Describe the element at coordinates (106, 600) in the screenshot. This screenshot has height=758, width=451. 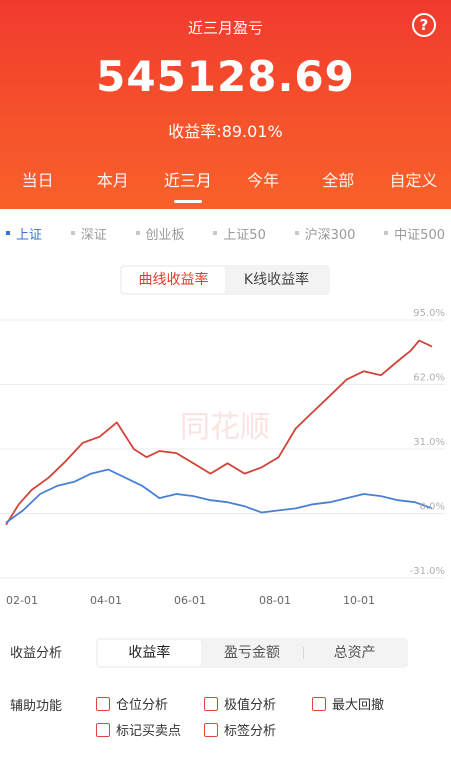
I see `x-tick-label: 04-01` at that location.